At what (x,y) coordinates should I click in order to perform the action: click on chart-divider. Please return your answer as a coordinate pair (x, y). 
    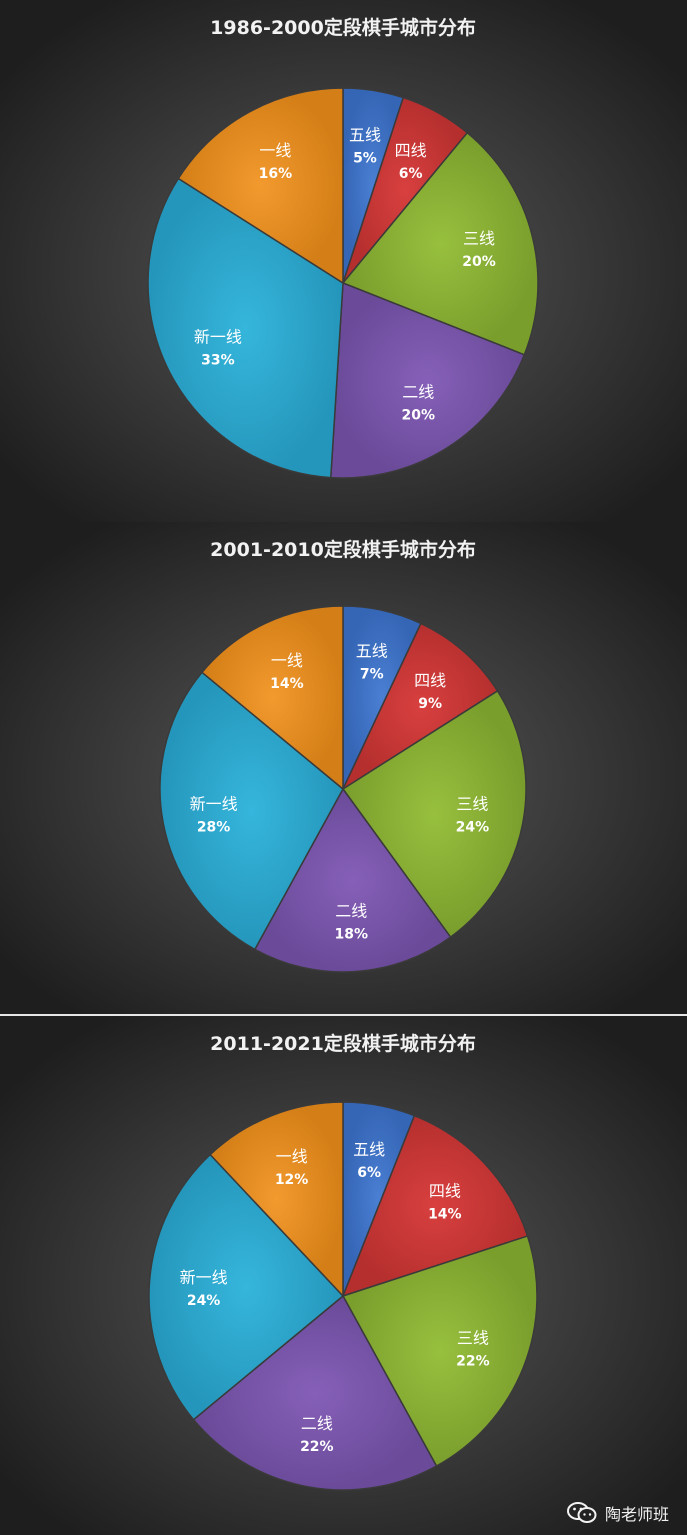
    Looking at the image, I should click on (343, 1015).